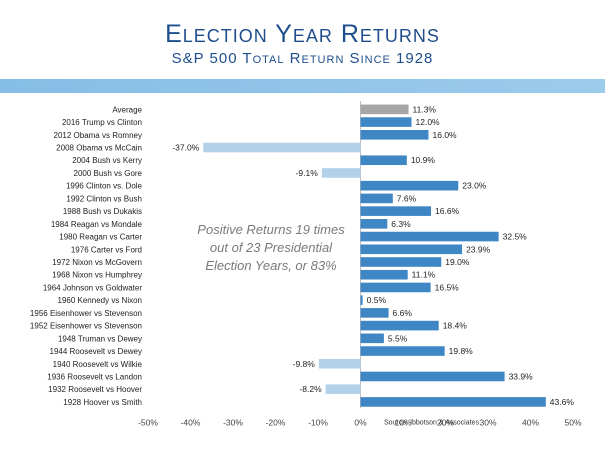 The height and width of the screenshot is (450, 605). Describe the element at coordinates (97, 275) in the screenshot. I see `category-label-13: 1968 Nixon vs Humphrey` at that location.